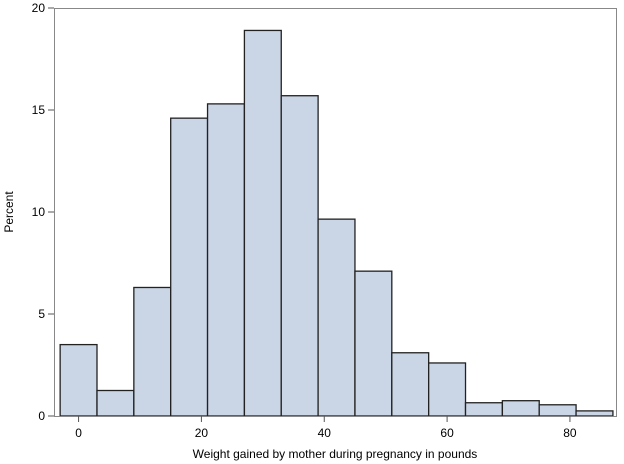 The height and width of the screenshot is (464, 624). What do you see at coordinates (447, 433) in the screenshot?
I see `x-tick-label-3: 60` at bounding box center [447, 433].